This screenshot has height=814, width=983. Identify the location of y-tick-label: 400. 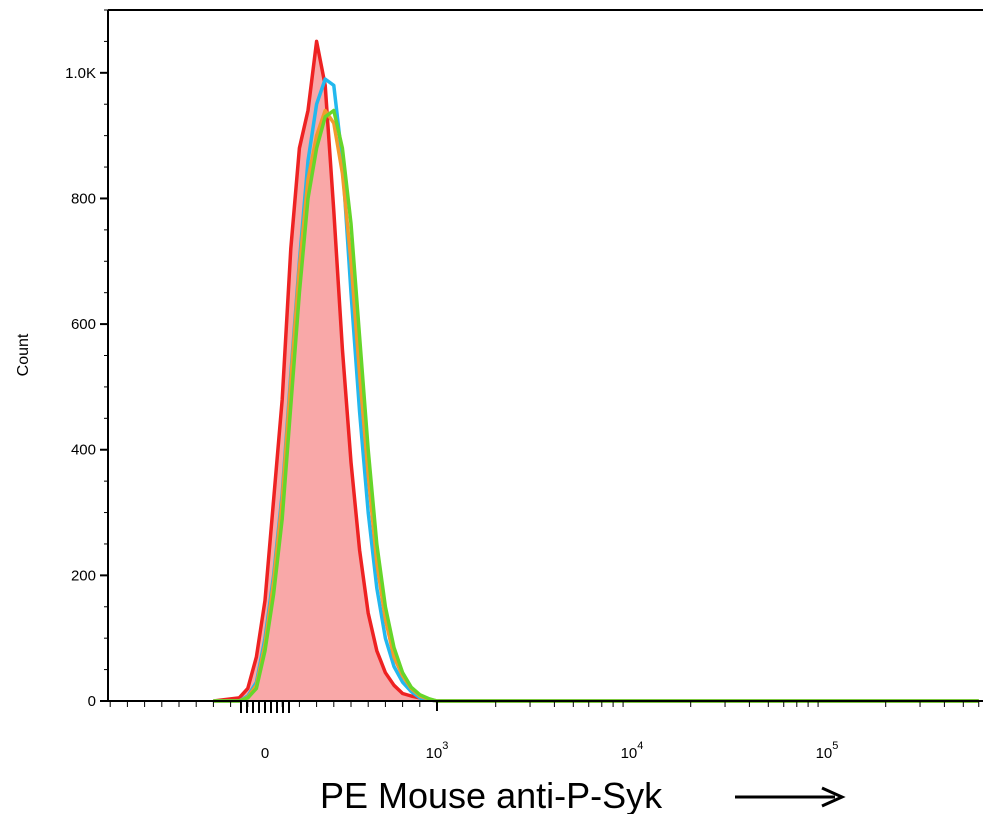
(83, 450).